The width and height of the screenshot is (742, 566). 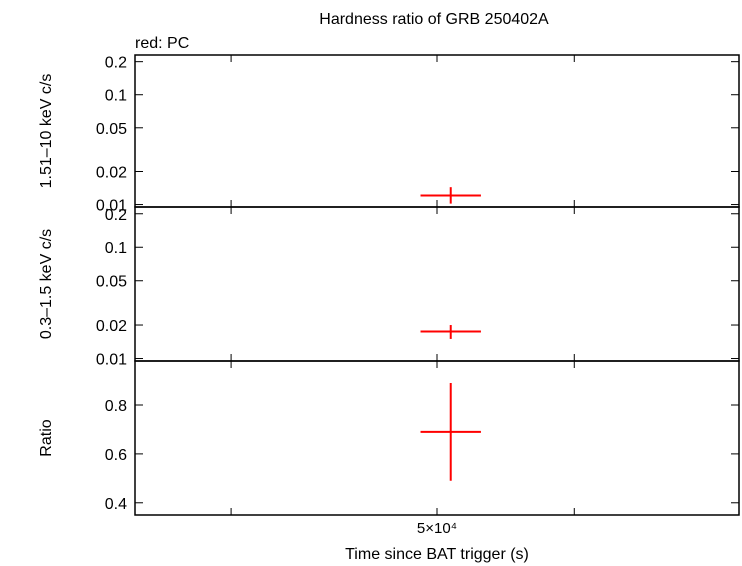 What do you see at coordinates (116, 504) in the screenshot?
I see `y-tick-label: 0.4` at bounding box center [116, 504].